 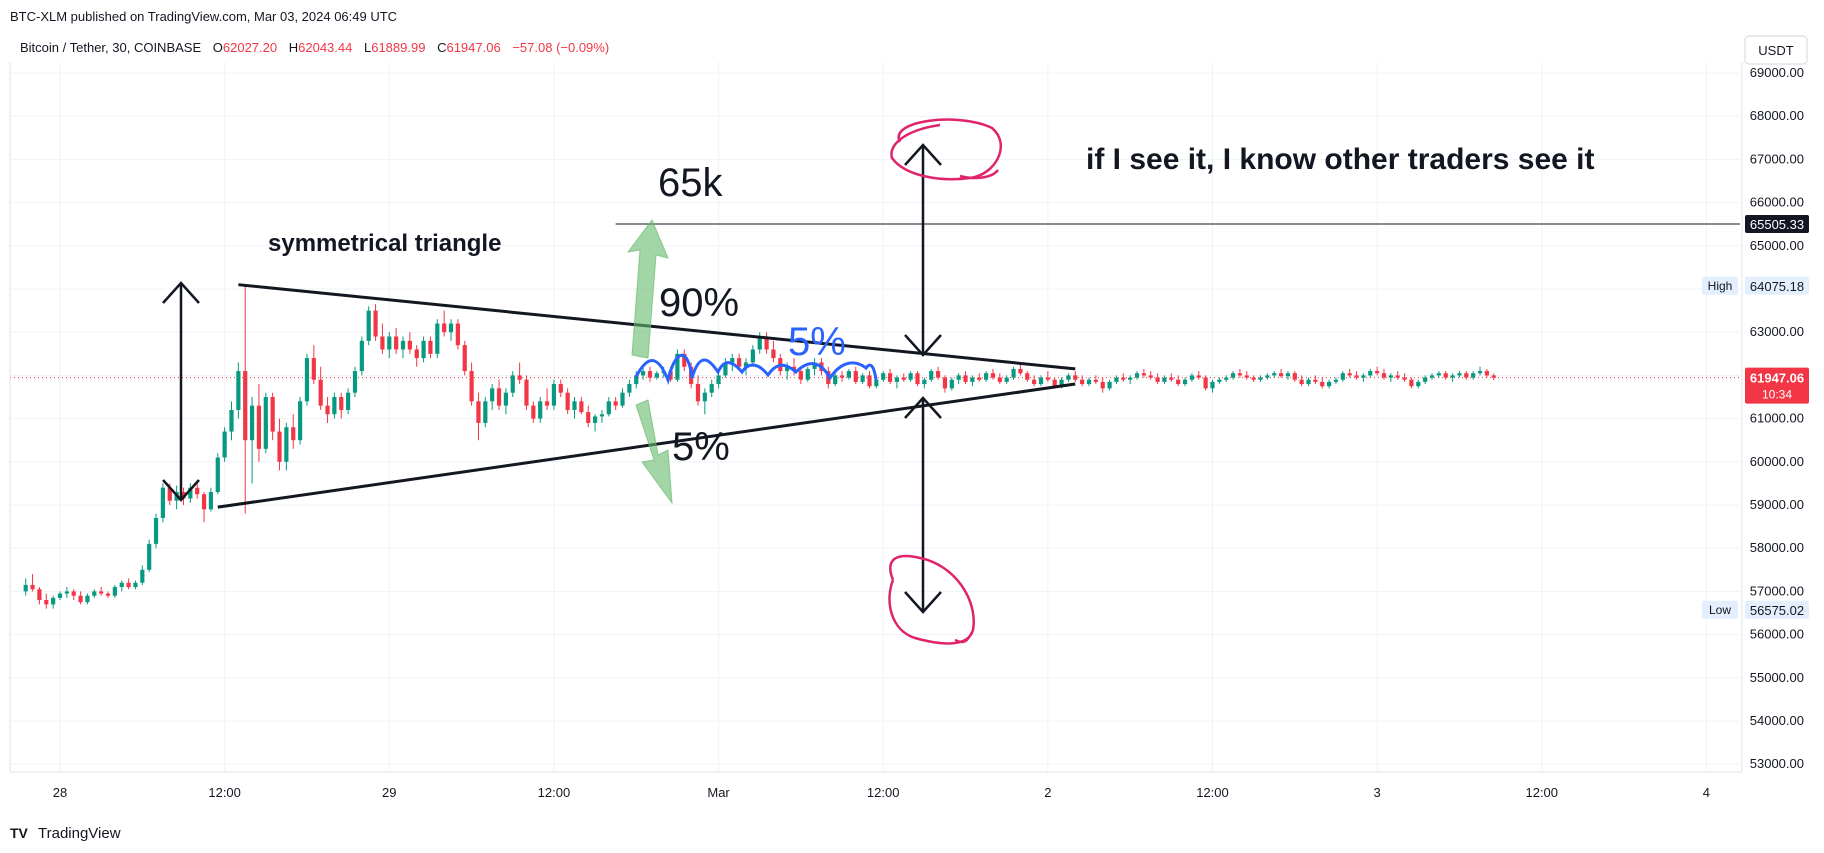 I want to click on price-tick-label: 58000.00, so click(x=1777, y=547).